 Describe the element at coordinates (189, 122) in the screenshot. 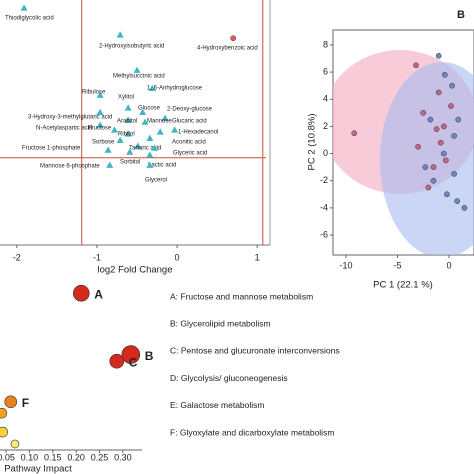

I see `point-label: Glucaric acid` at that location.